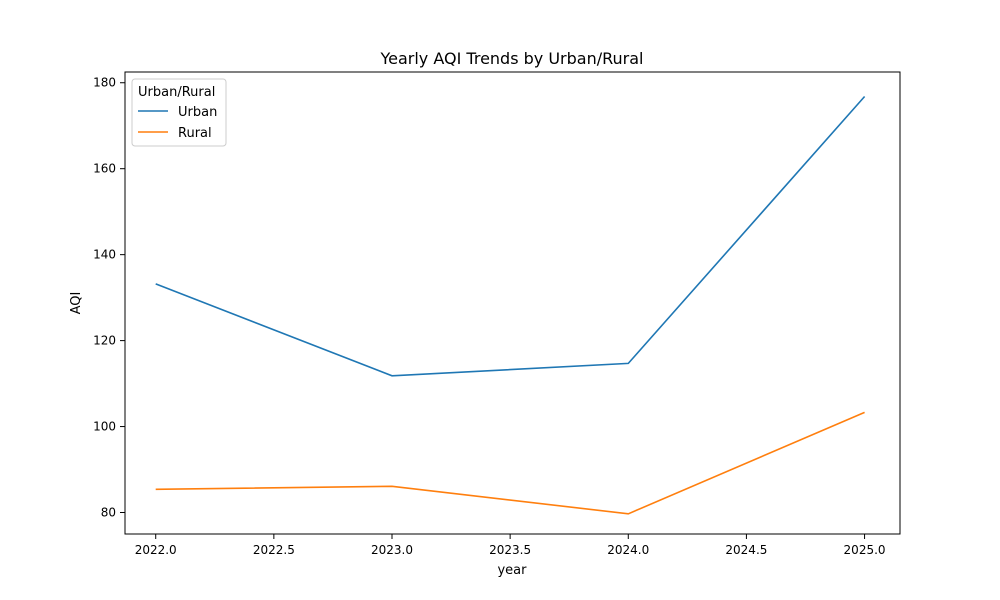 The width and height of the screenshot is (1000, 600). I want to click on chart-title: Yearly AQI Trends by Urban/Rural, so click(511, 58).